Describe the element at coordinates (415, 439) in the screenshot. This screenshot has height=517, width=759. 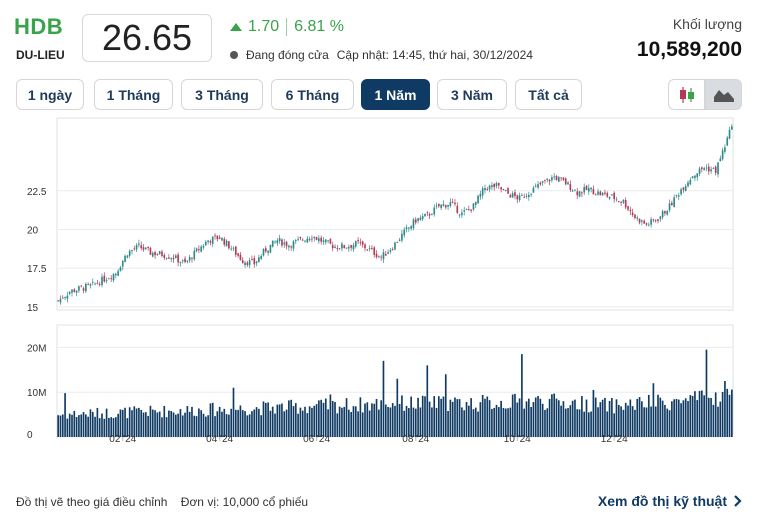
I see `x-tick-label: 08 '24` at that location.